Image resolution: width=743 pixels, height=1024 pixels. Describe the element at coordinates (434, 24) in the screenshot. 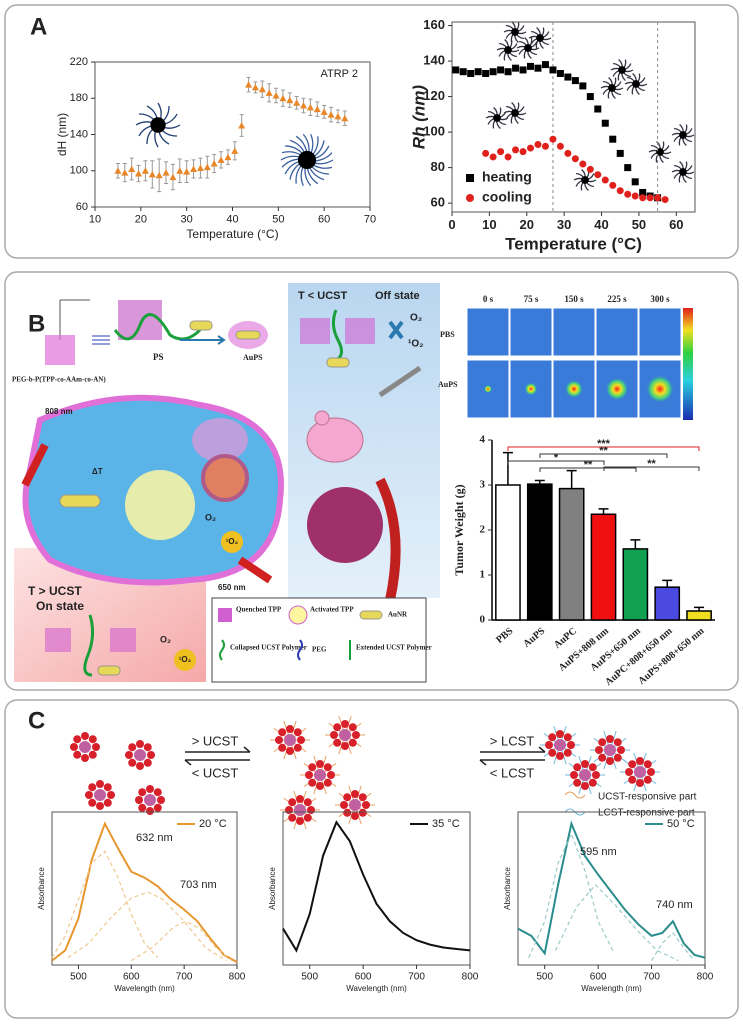

I see `y-tick-label: 160` at that location.